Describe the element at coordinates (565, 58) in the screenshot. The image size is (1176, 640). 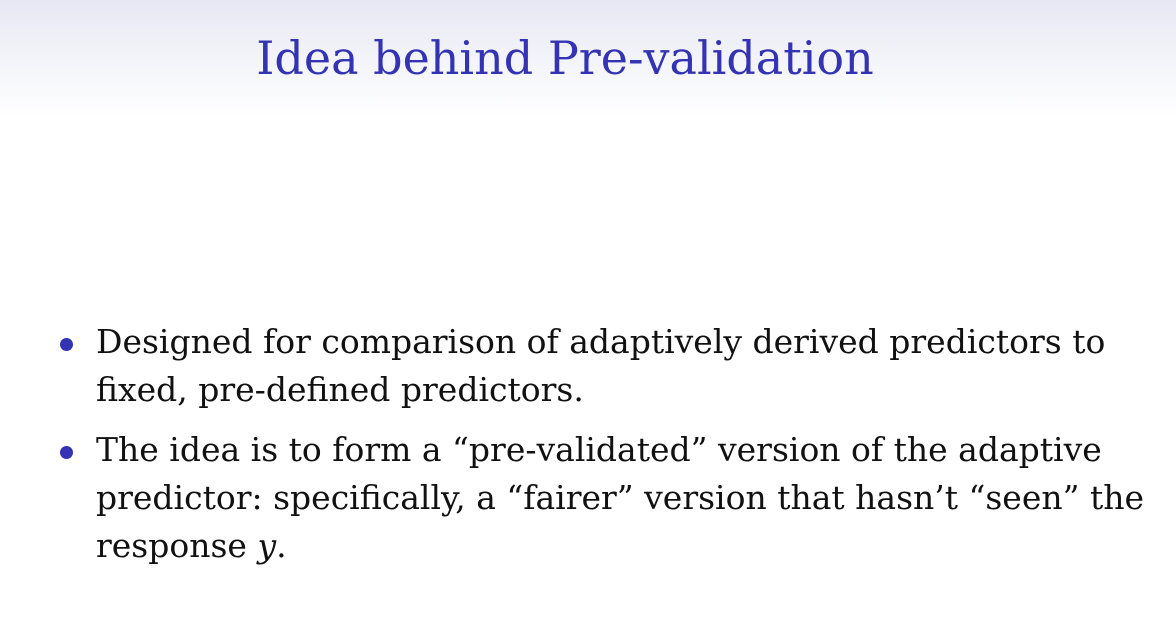
I see `slide-title: Idea behind Pre-validation` at that location.